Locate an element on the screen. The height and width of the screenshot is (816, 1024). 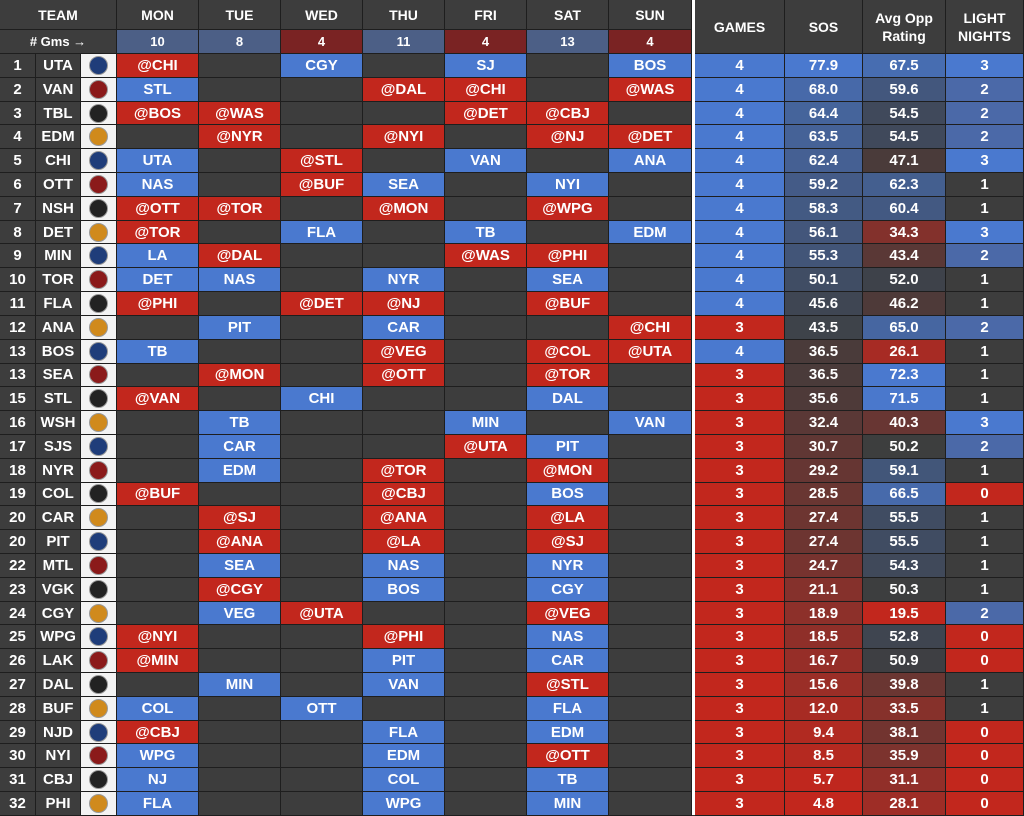
table-row: 12 ANA PIT CAR @CHI 3 43.5 65.0 2 is located at coordinates (512, 327).